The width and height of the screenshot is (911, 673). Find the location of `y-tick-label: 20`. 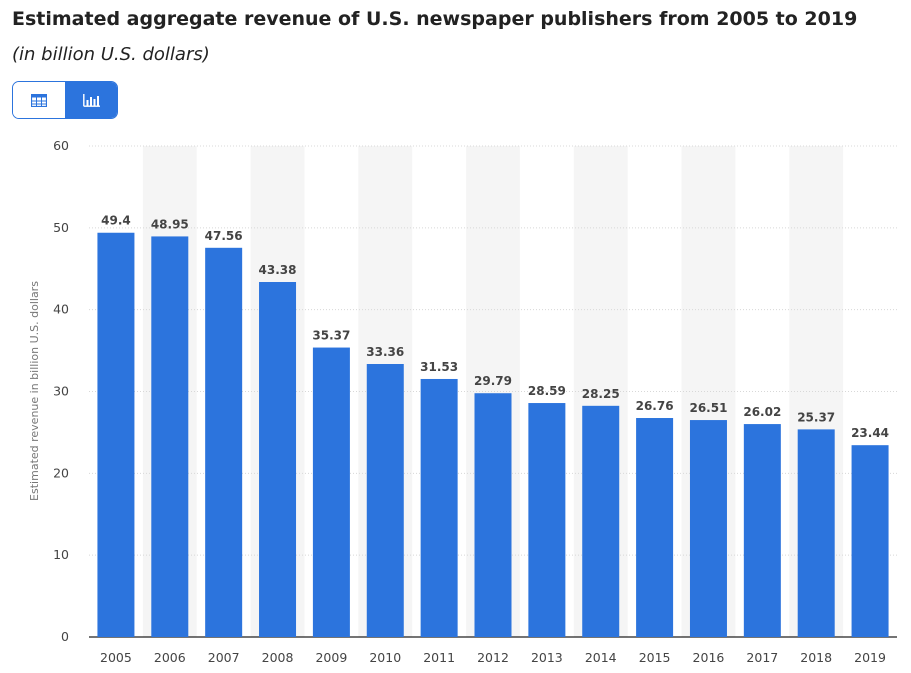

y-tick-label: 20 is located at coordinates (61, 472).